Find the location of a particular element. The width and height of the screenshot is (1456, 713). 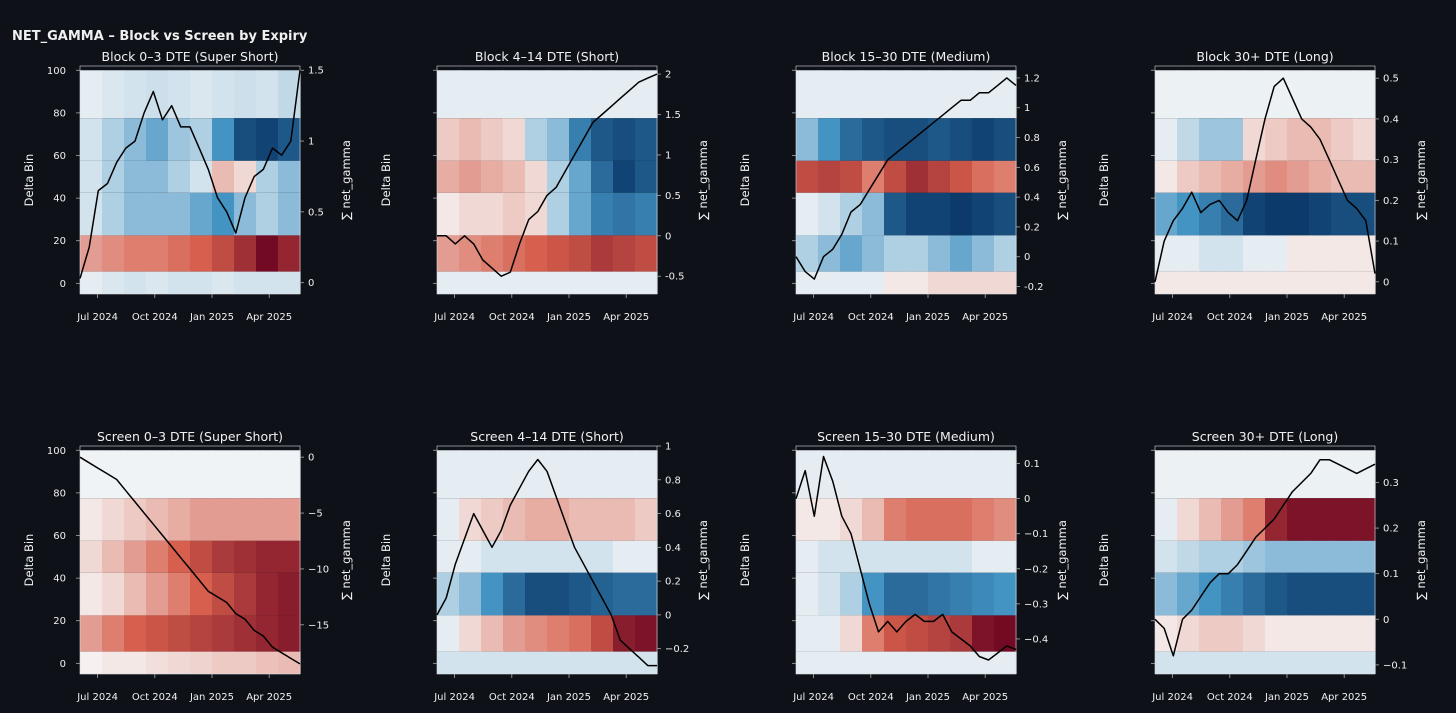

right-tick-label: 0 is located at coordinates (311, 283).